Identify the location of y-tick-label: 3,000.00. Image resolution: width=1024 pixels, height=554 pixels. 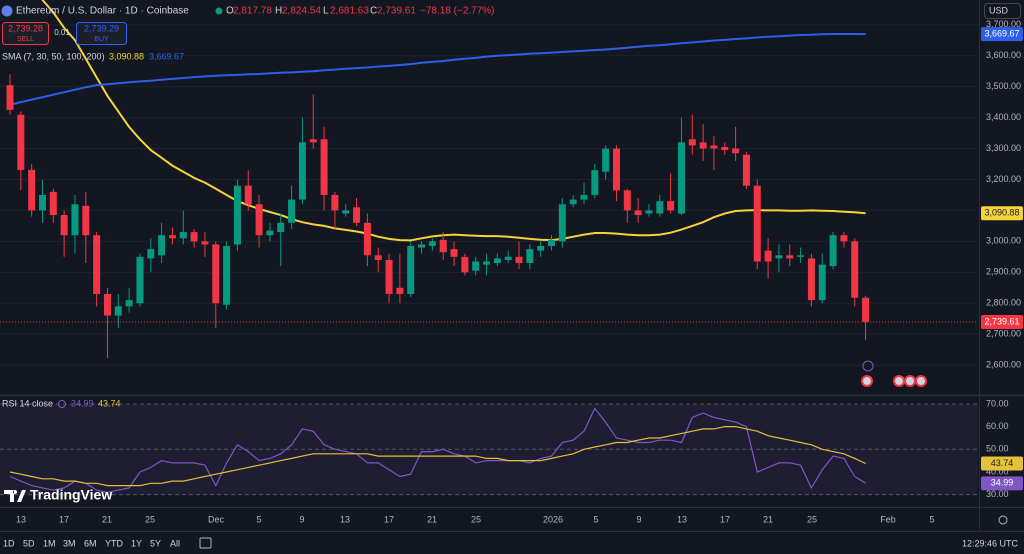
(1003, 241).